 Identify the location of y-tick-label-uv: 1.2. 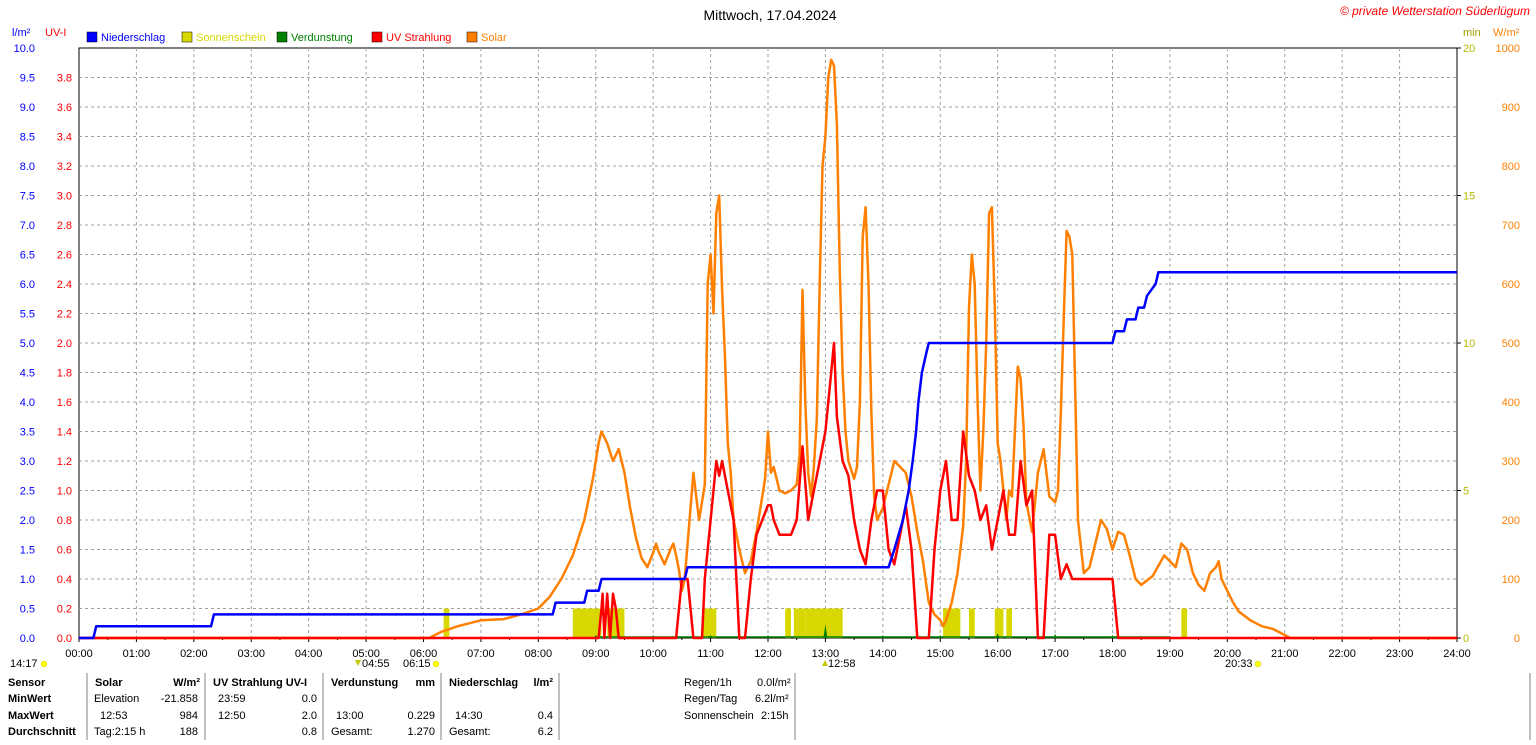
(64, 462).